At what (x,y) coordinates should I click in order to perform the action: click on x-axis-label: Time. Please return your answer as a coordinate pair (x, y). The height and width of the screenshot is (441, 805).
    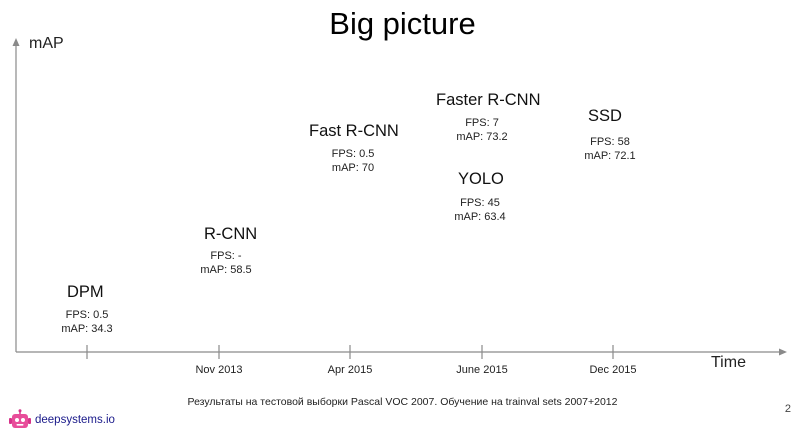
    Looking at the image, I should click on (728, 362).